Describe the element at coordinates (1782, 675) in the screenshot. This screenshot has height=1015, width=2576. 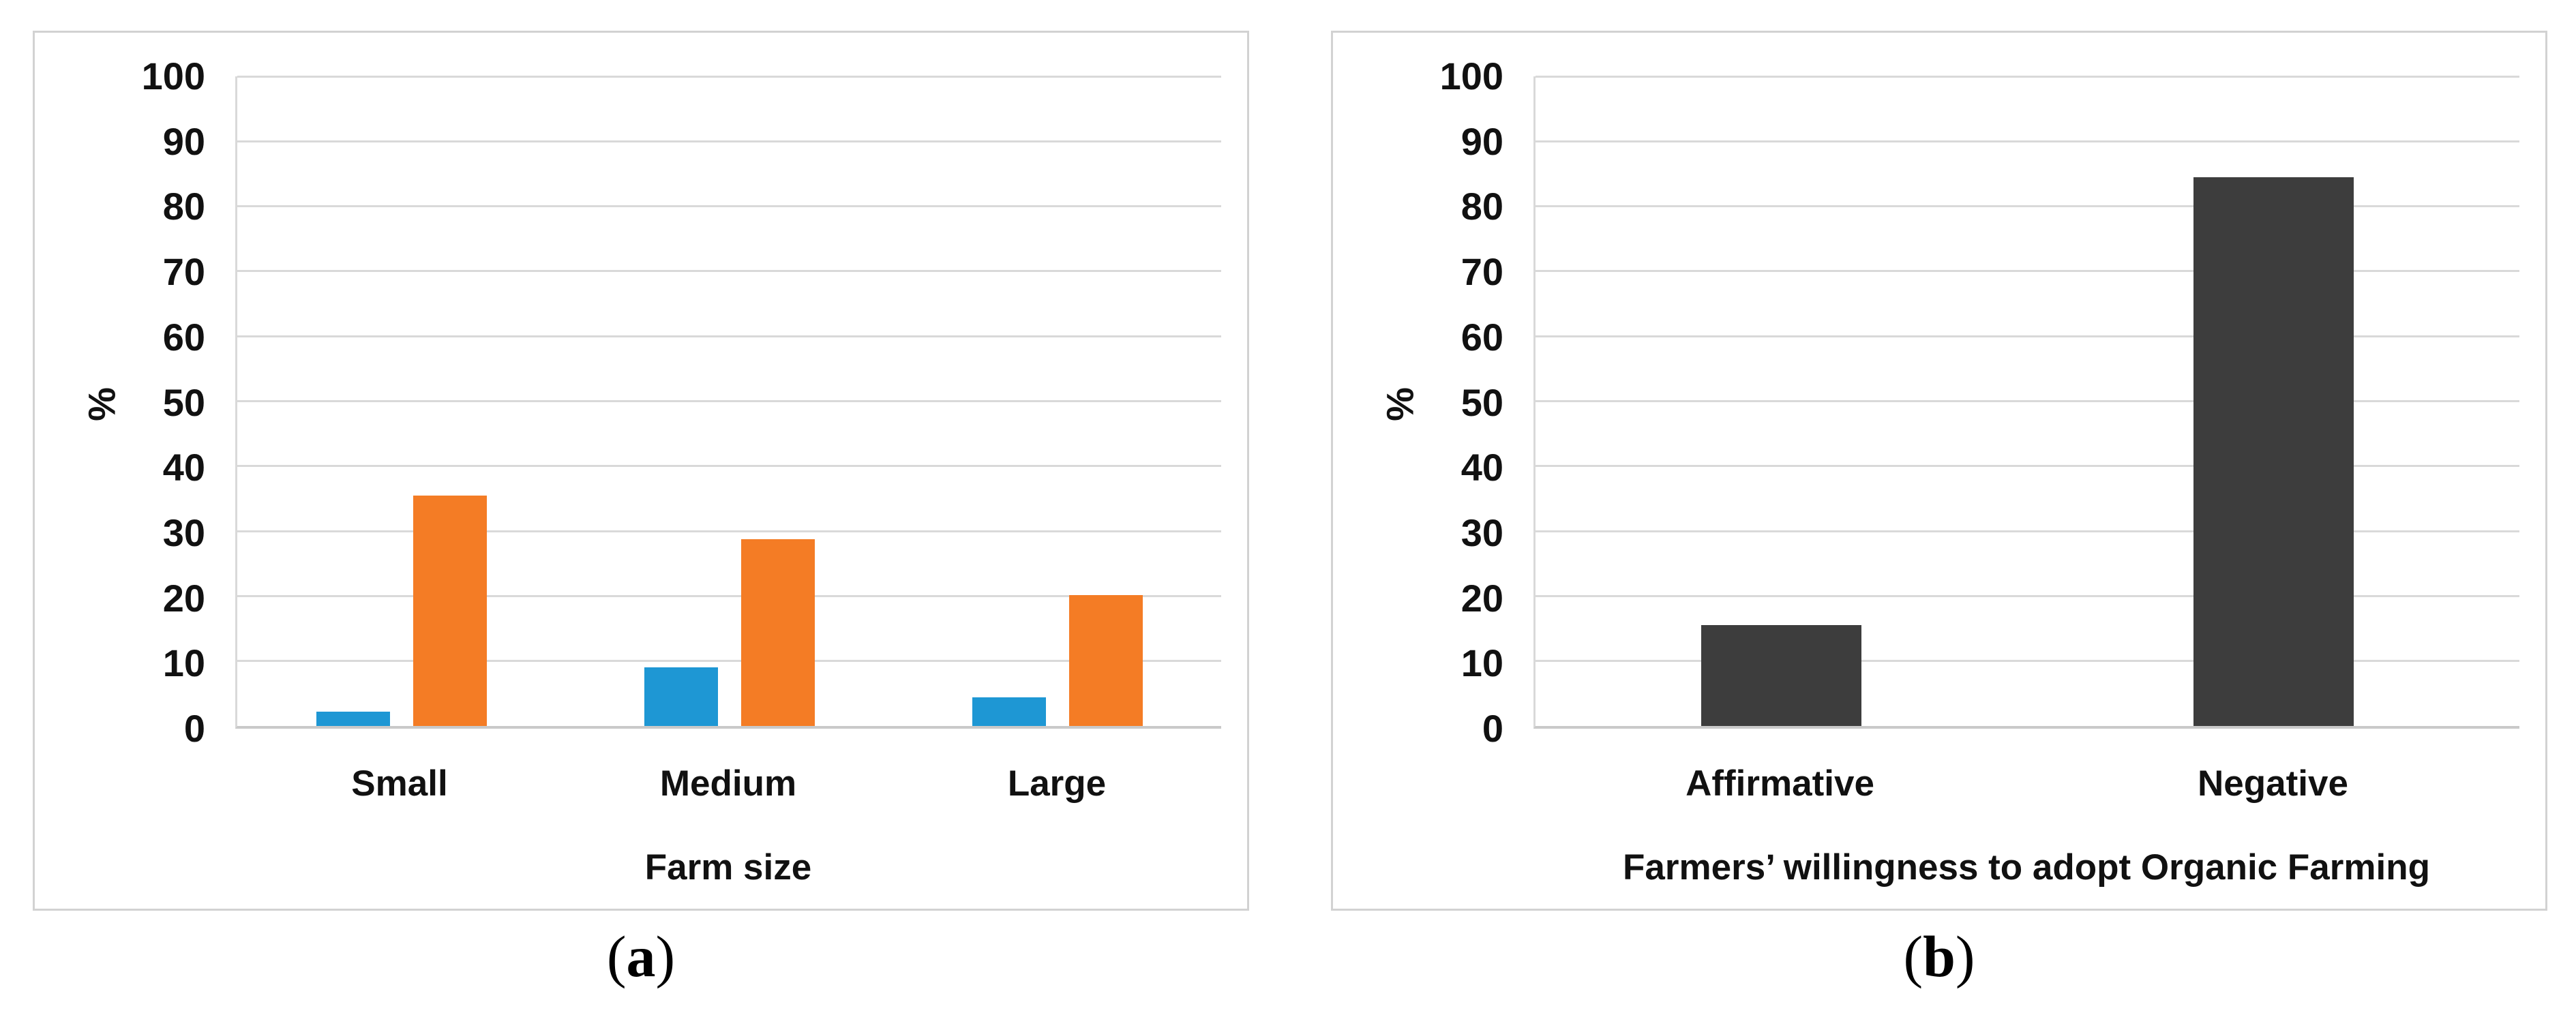
I see `bar-dark-gray-series-affirmative` at that location.